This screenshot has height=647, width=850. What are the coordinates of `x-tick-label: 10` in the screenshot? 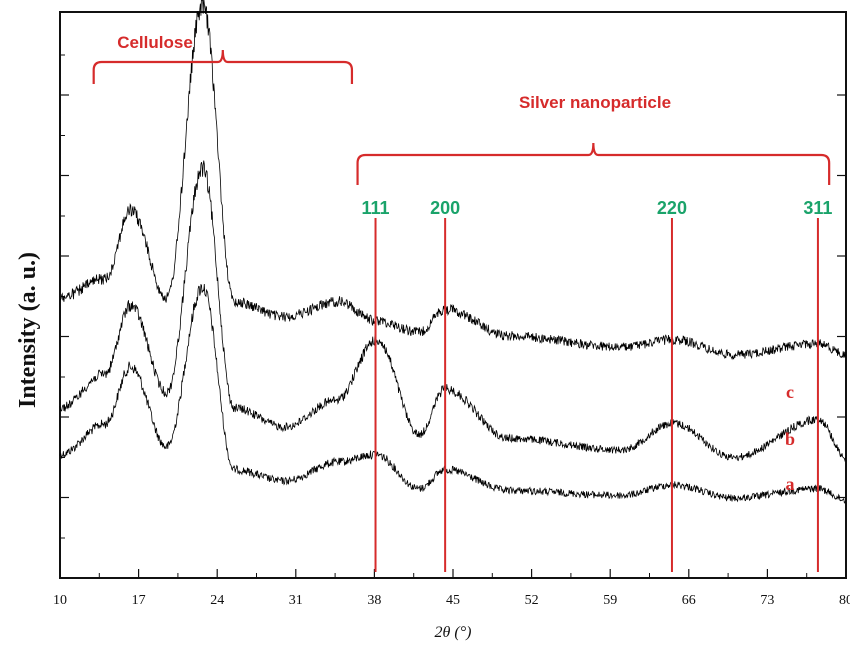 It's located at (60, 600).